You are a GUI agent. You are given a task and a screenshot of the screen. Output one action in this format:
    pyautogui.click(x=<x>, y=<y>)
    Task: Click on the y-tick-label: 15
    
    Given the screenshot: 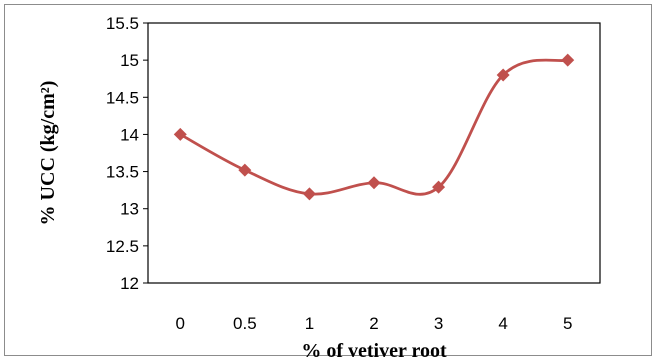 What is the action you would take?
    pyautogui.click(x=129, y=60)
    